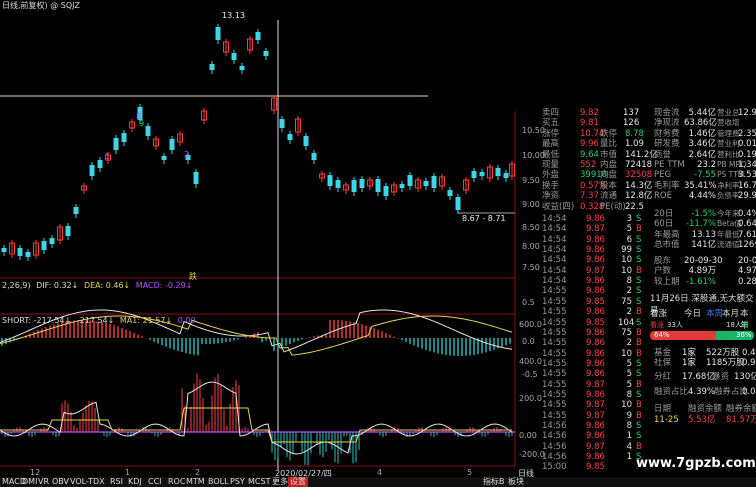  Describe the element at coordinates (705, 175) in the screenshot. I see `fin-value: -7.55` at that location.